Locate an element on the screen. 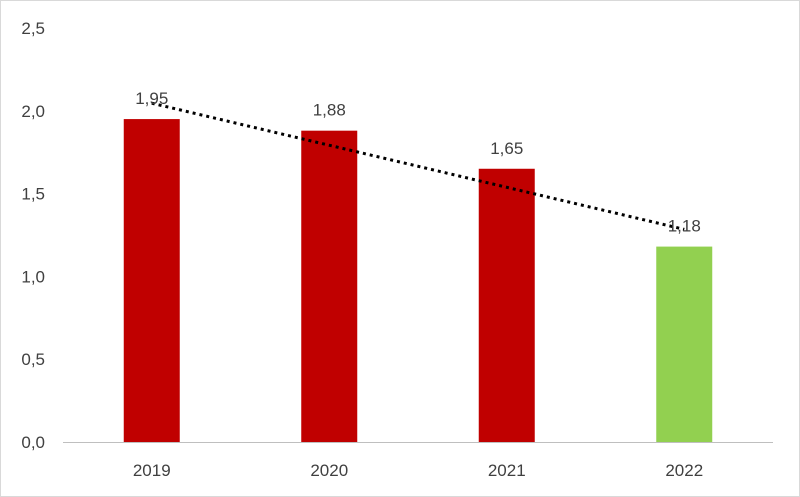 Image resolution: width=800 pixels, height=497 pixels. x-tick-label: 2021 is located at coordinates (507, 470).